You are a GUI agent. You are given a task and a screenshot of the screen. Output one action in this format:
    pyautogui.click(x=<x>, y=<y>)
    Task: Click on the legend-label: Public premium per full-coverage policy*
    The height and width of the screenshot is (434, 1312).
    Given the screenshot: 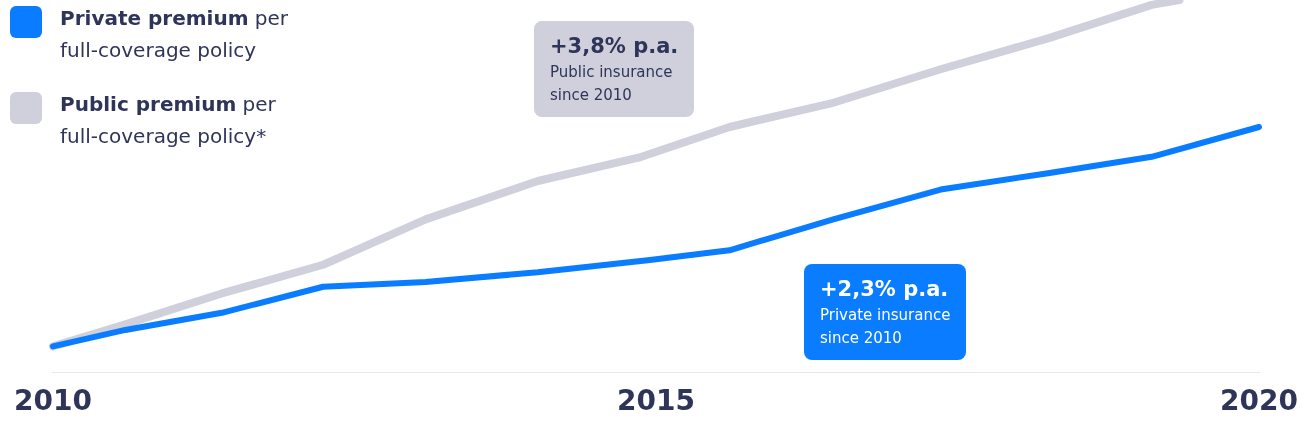 What is the action you would take?
    pyautogui.click(x=168, y=120)
    